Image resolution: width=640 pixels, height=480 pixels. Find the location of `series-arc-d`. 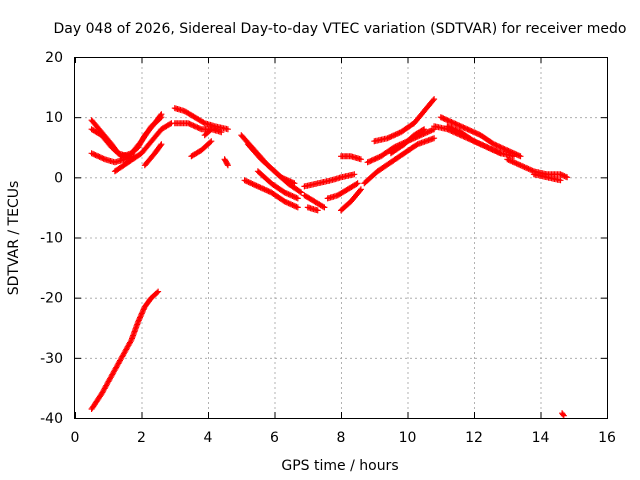

series-arc-d is located at coordinates (143, 147).